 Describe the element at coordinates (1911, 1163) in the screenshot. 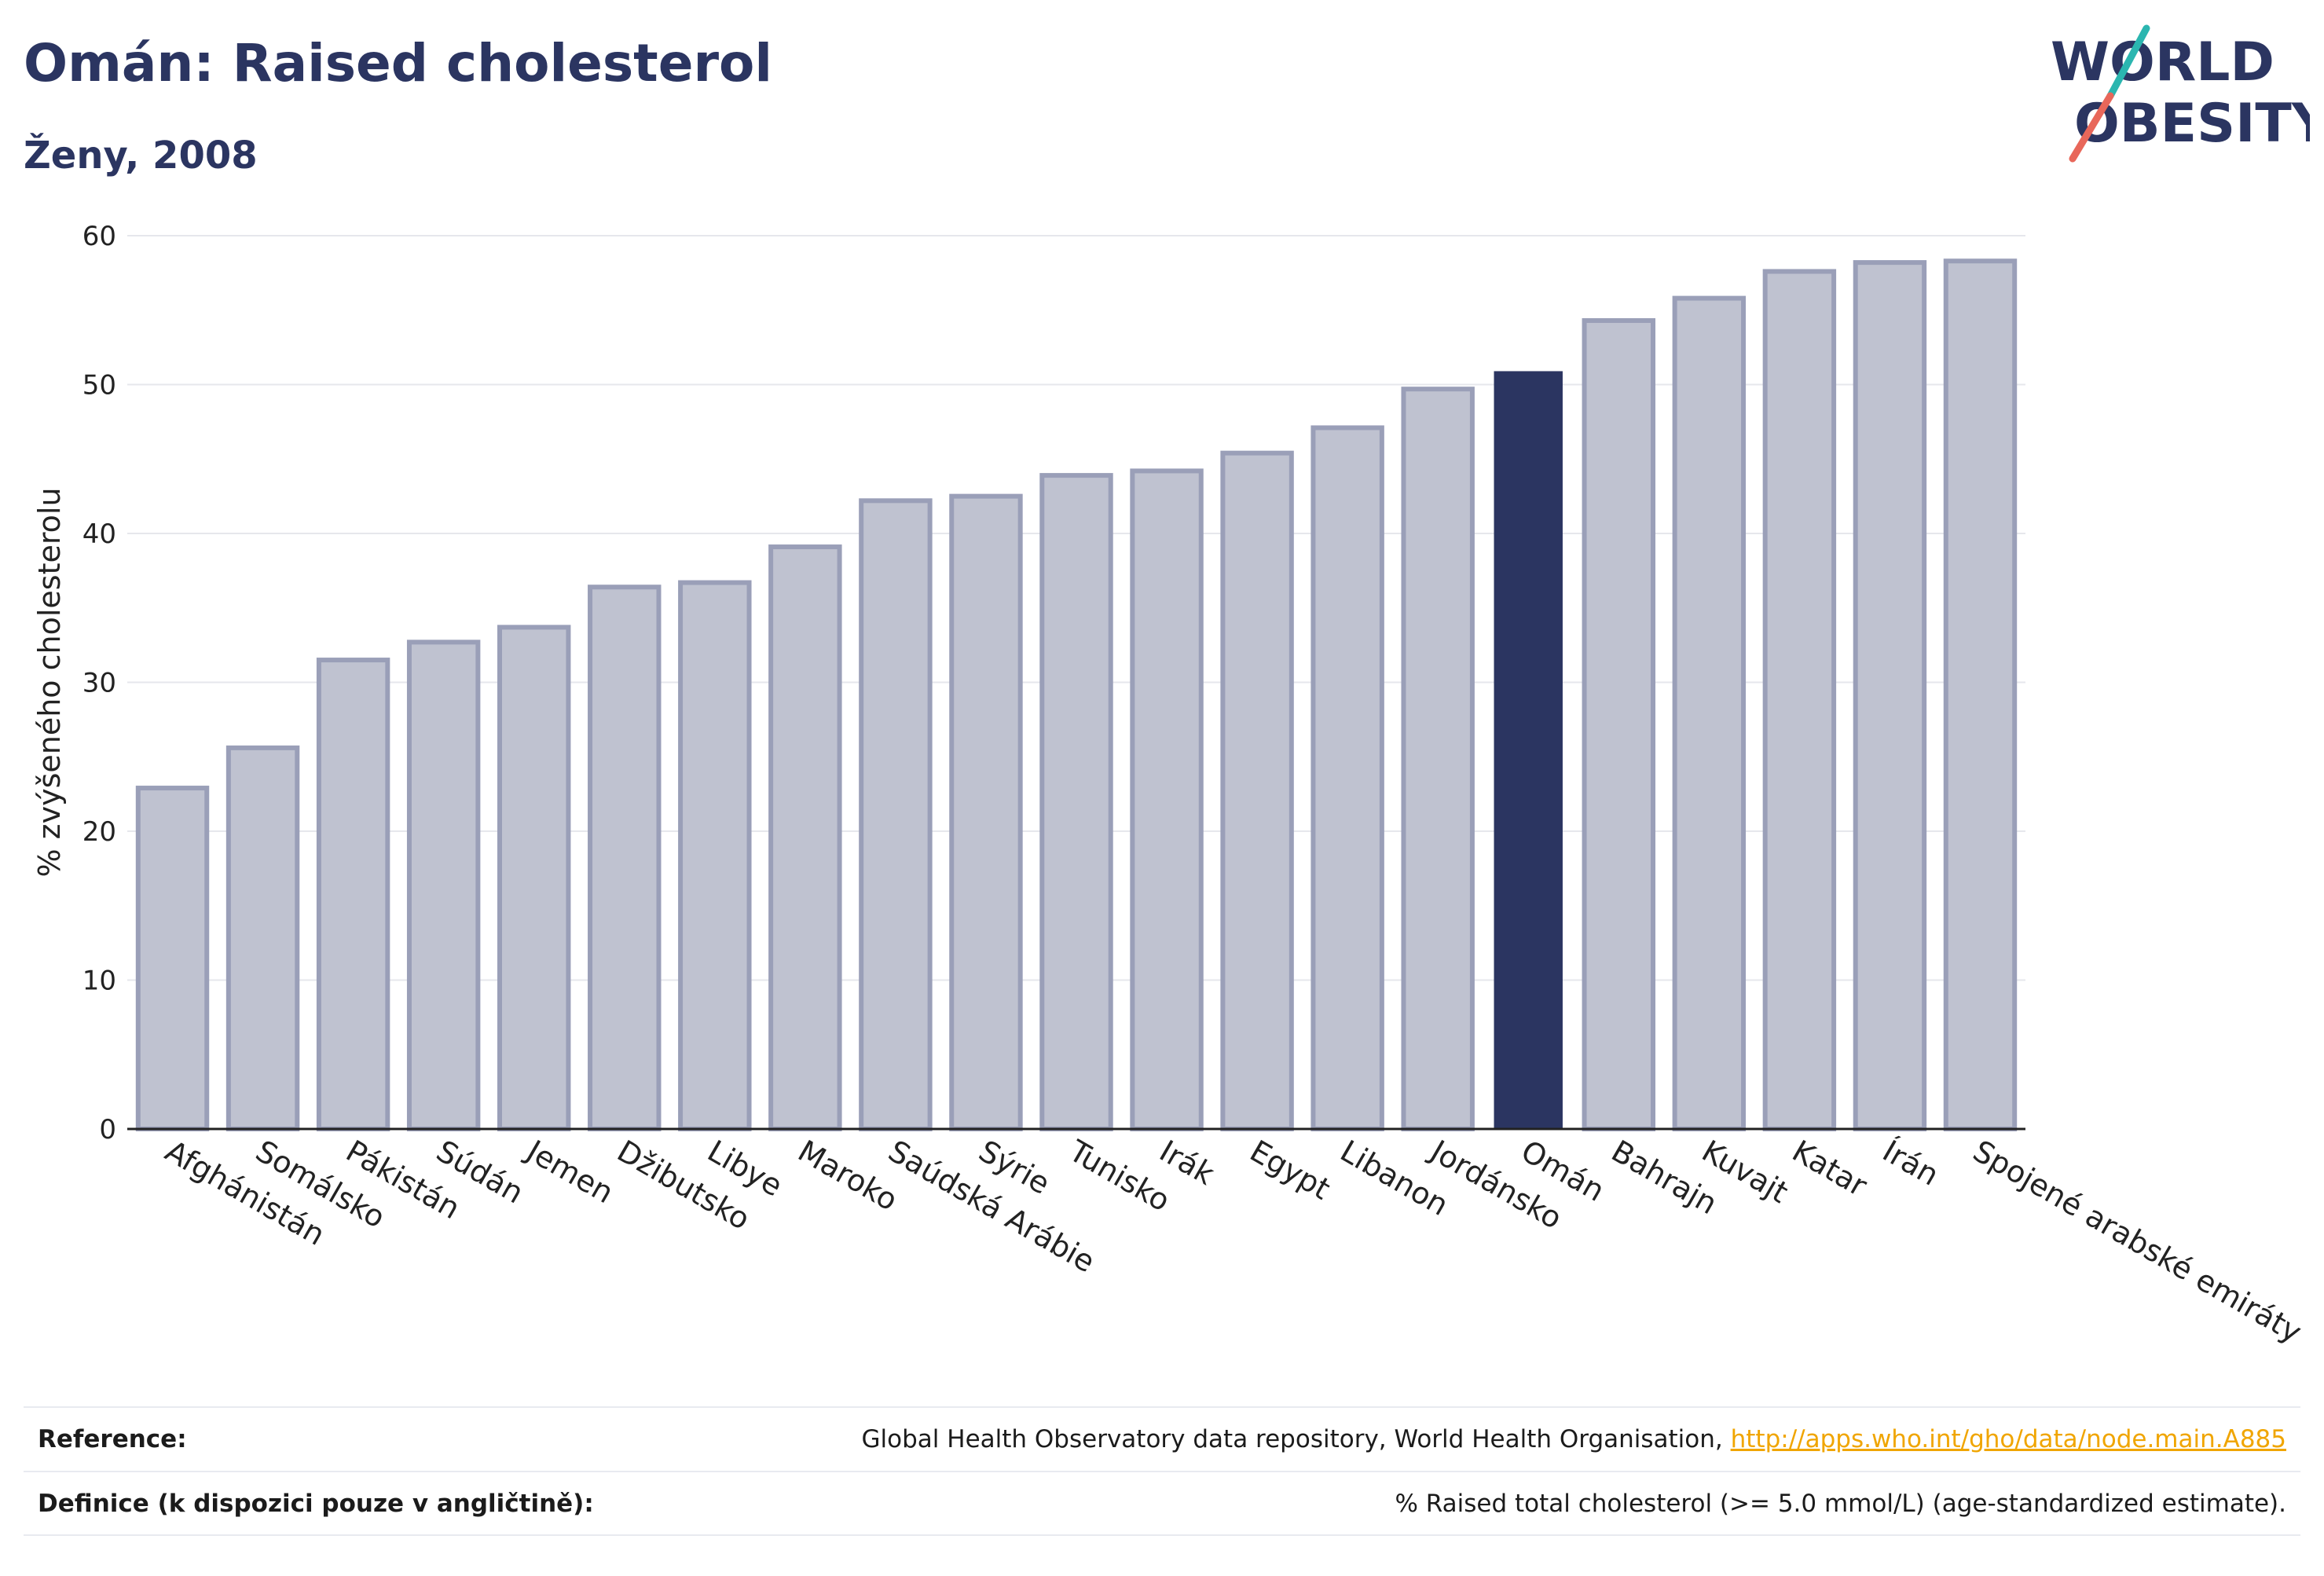

I see `x-tick-label: Írán` at that location.